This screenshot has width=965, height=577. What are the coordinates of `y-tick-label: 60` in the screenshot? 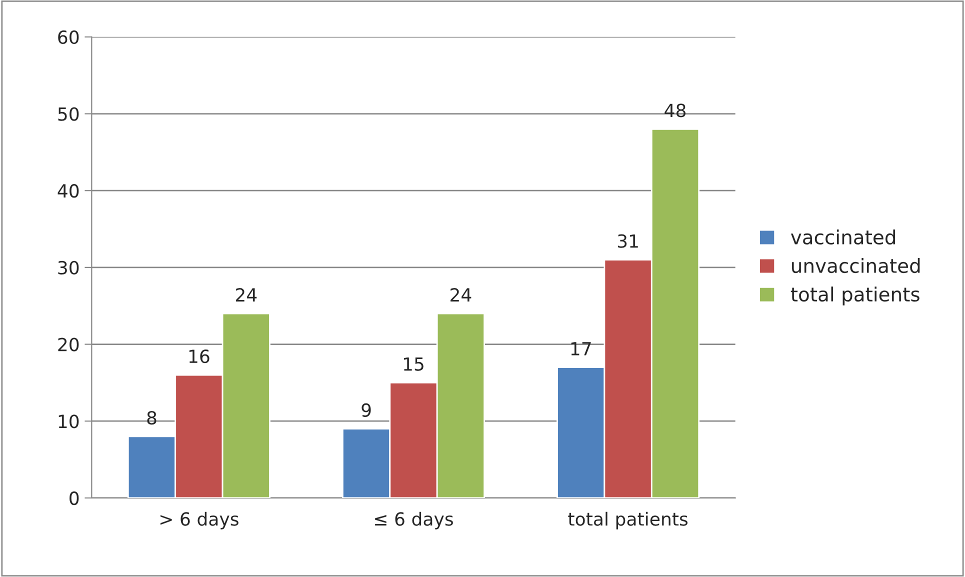 It's located at (68, 37).